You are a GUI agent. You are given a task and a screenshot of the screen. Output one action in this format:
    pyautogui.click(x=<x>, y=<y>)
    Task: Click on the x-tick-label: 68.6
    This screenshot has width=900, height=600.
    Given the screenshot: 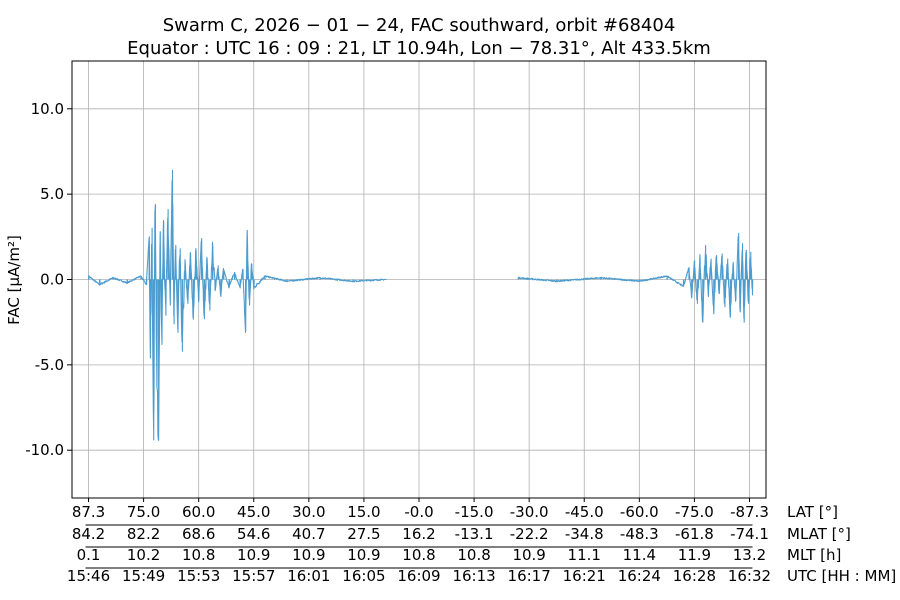 What is the action you would take?
    pyautogui.click(x=198, y=534)
    